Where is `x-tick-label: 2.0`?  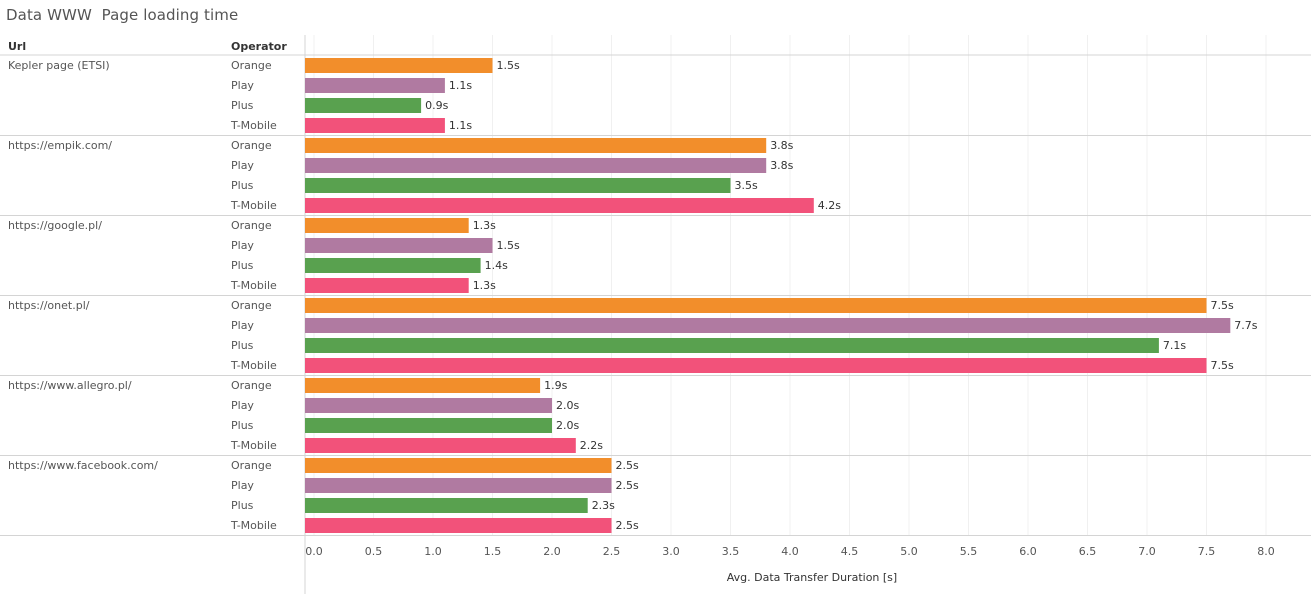 x-tick-label: 2.0 is located at coordinates (552, 551).